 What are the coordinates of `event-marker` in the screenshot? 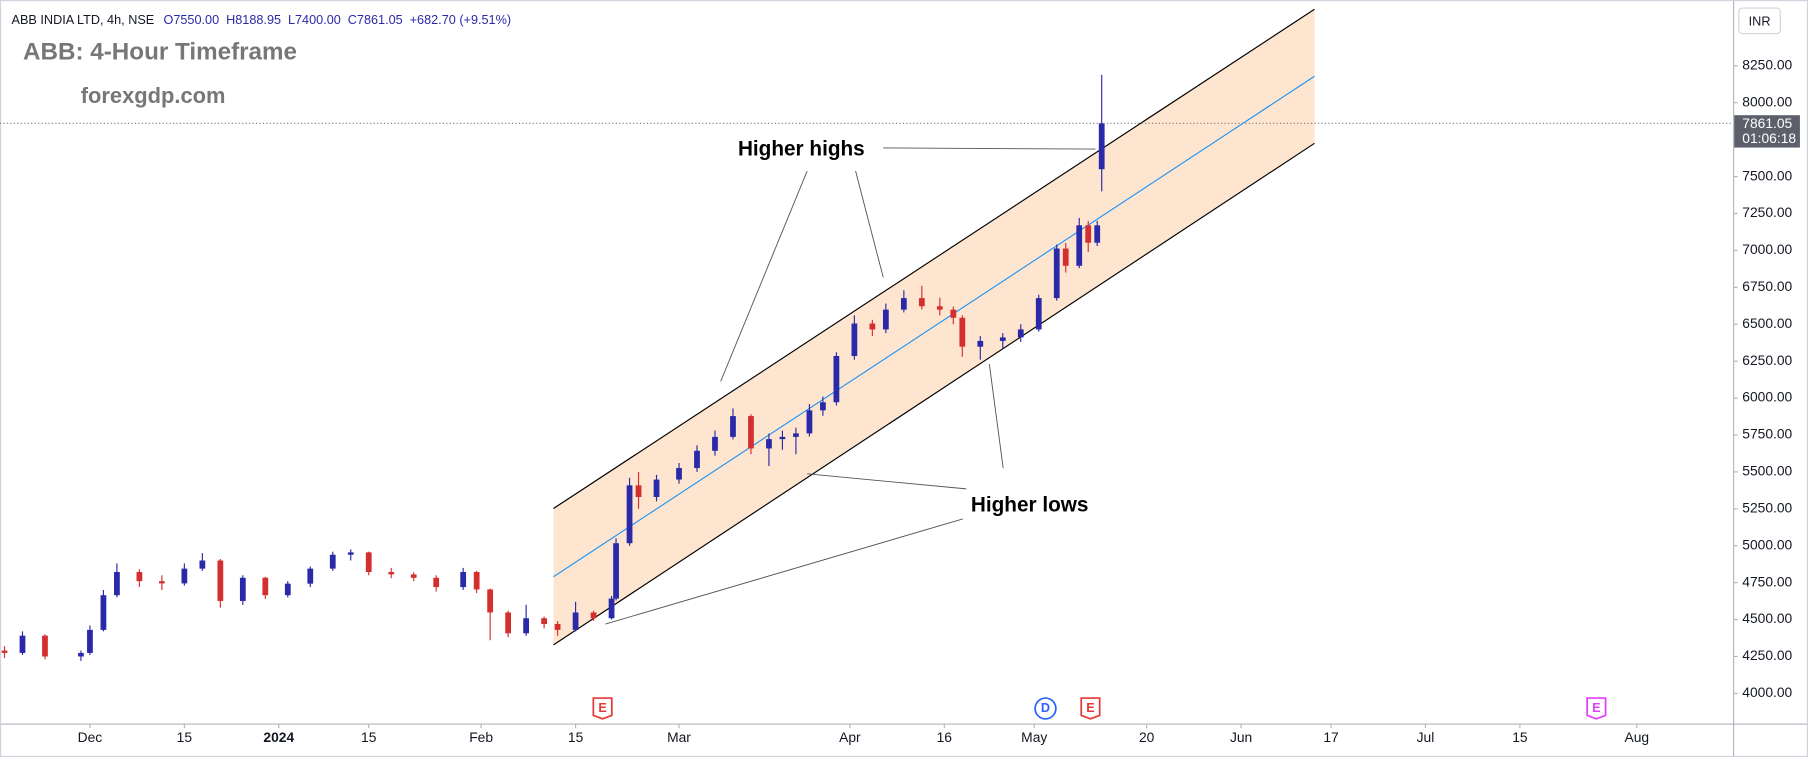 It's located at (602, 708).